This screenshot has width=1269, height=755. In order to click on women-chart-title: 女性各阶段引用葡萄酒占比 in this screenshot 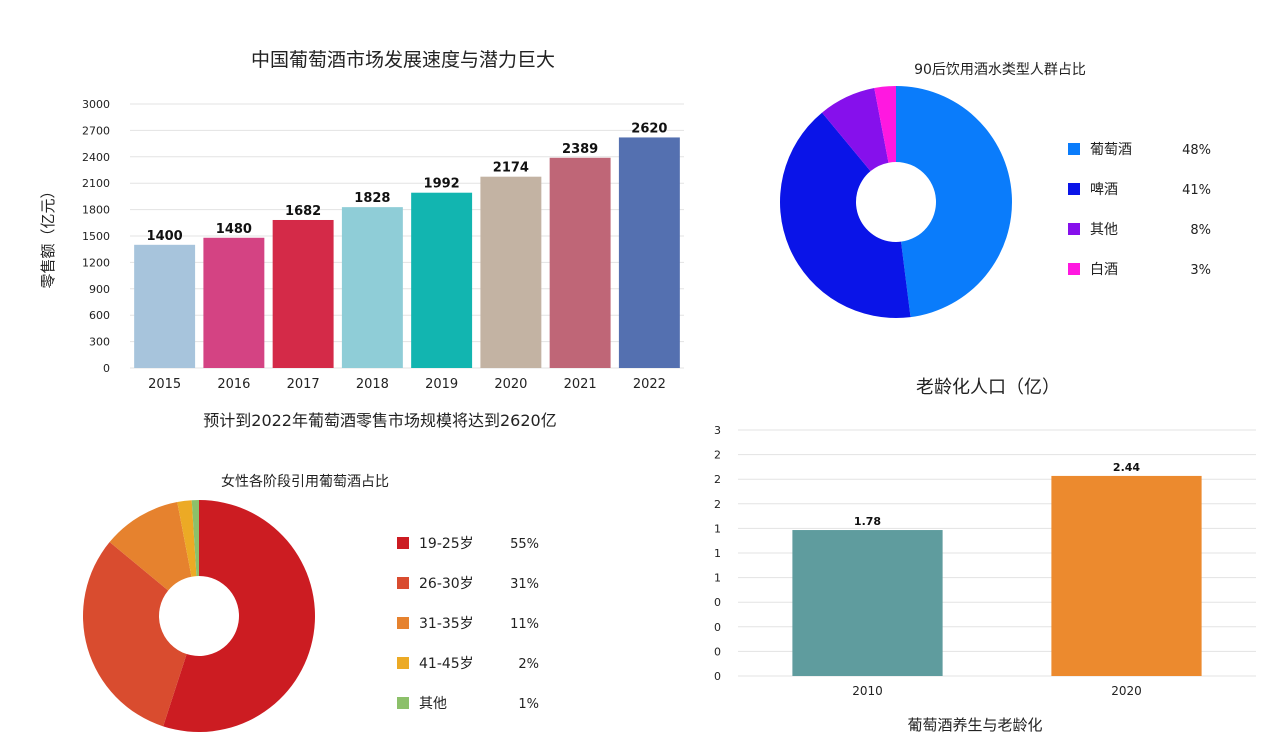, I will do `click(305, 481)`.